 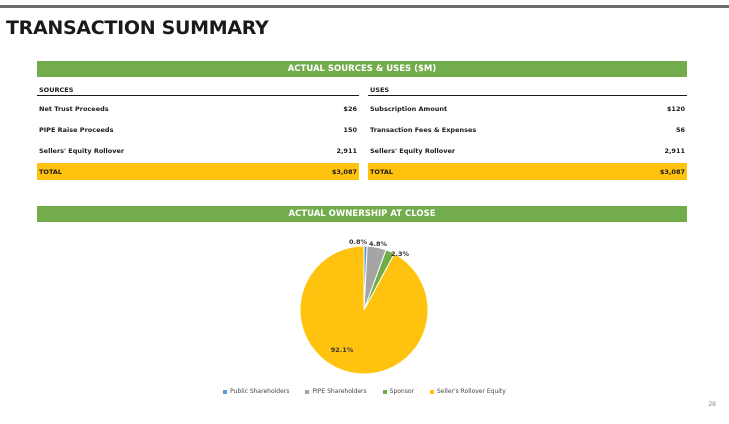 I want to click on top-rule, so click(x=364, y=6).